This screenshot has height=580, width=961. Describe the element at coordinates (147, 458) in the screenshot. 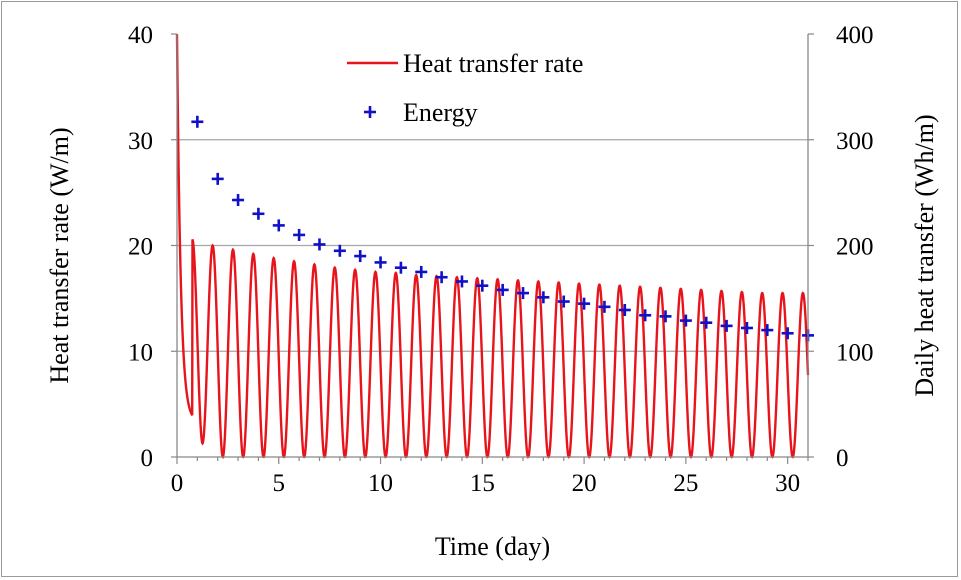

I see `left-y-tick-label: 0` at that location.